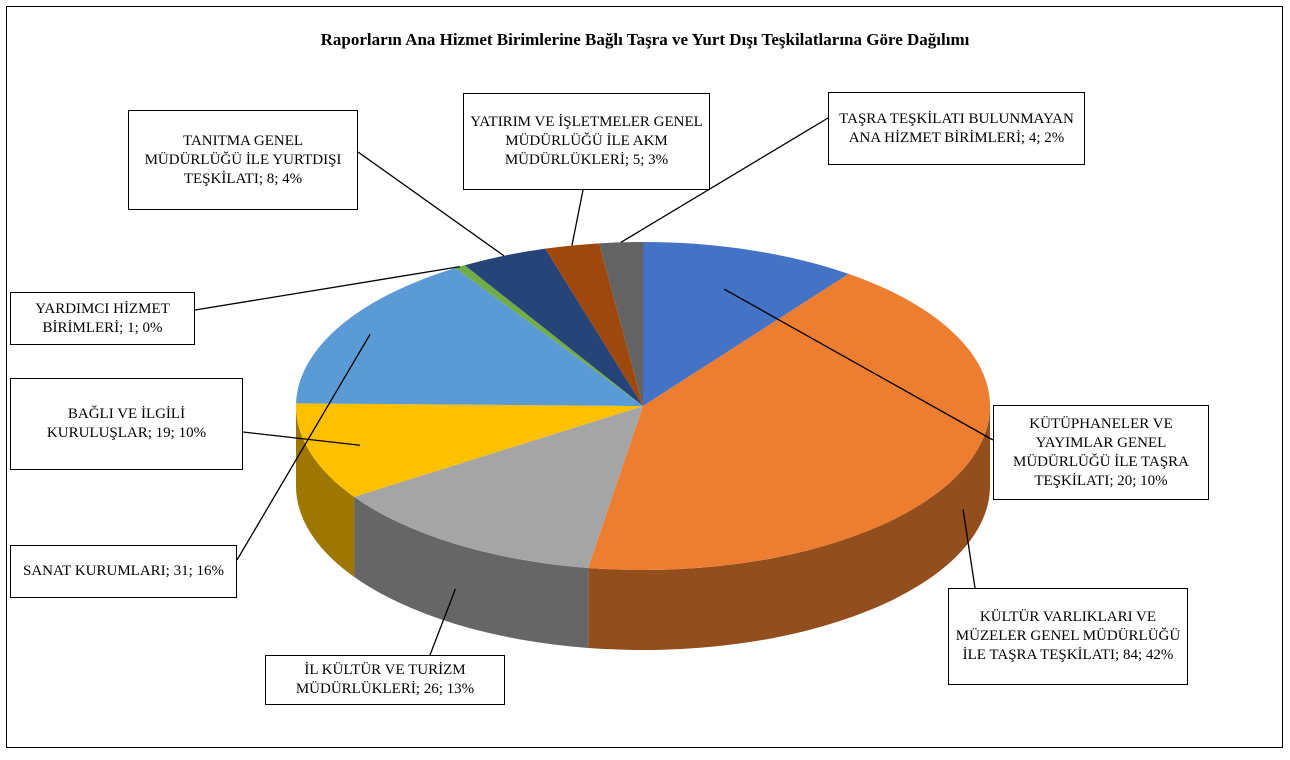 This screenshot has height=760, width=1290. I want to click on data-label: SANAT KURUMLARI; 31; 16%, so click(123, 571).